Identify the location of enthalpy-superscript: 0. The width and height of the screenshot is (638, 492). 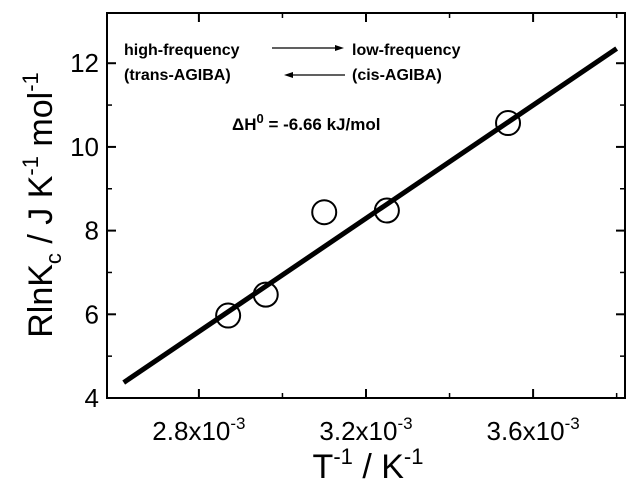
(260, 118).